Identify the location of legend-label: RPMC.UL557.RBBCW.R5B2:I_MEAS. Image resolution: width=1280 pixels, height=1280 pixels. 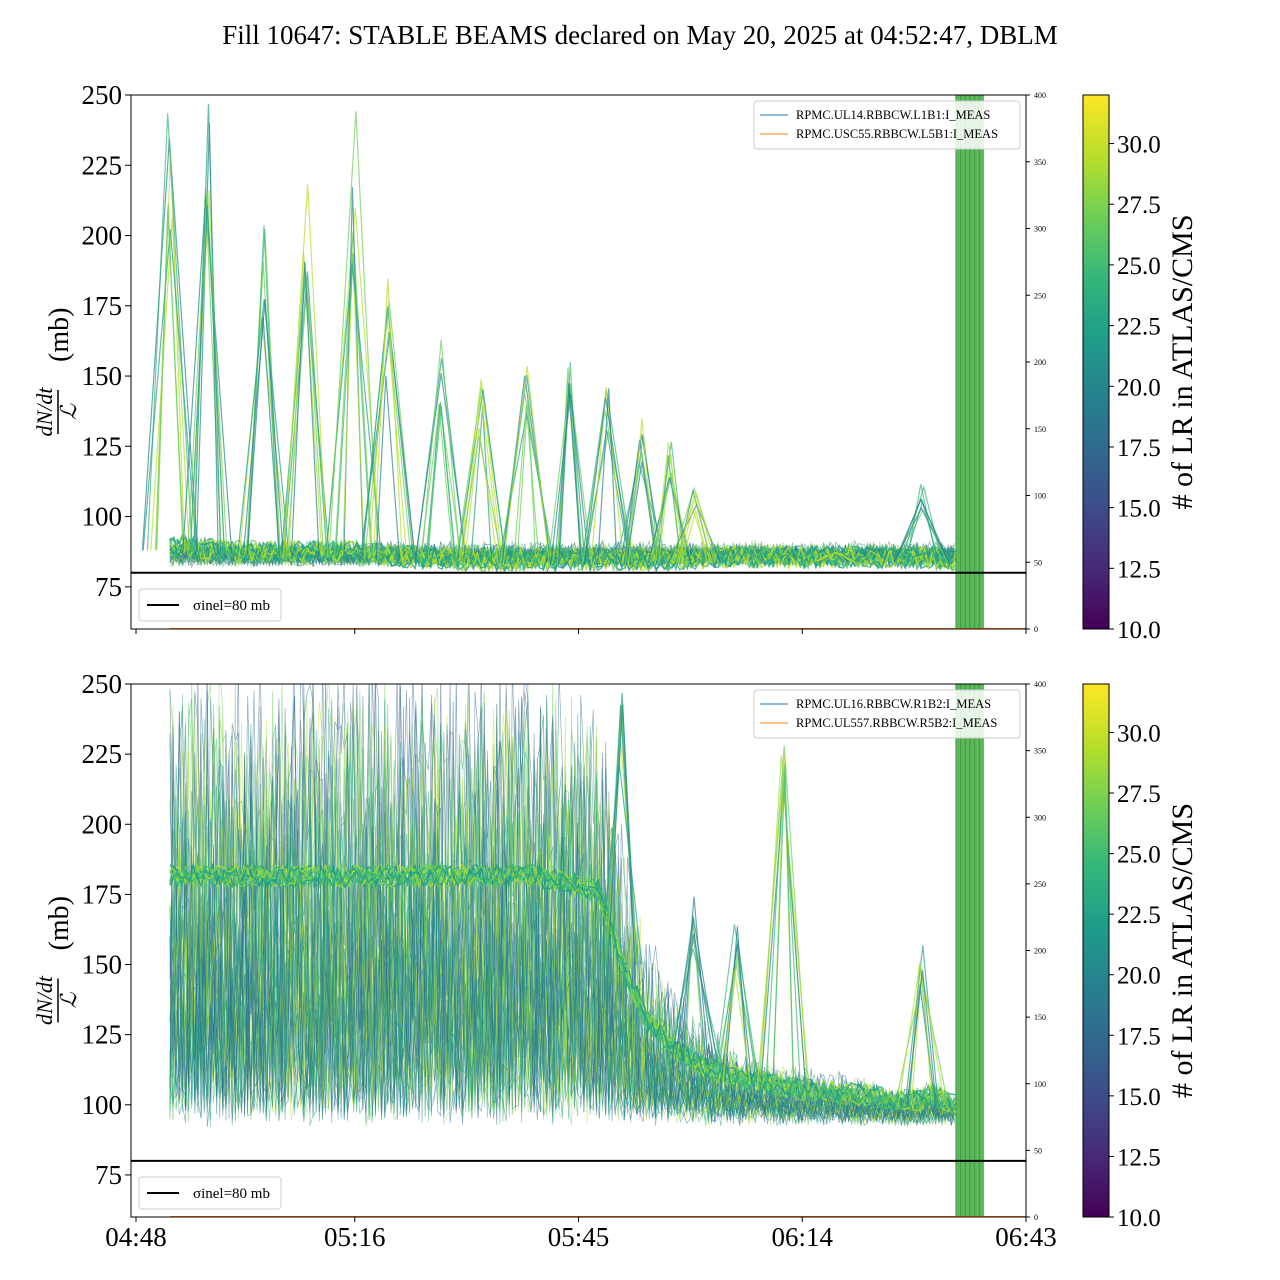
(896, 723).